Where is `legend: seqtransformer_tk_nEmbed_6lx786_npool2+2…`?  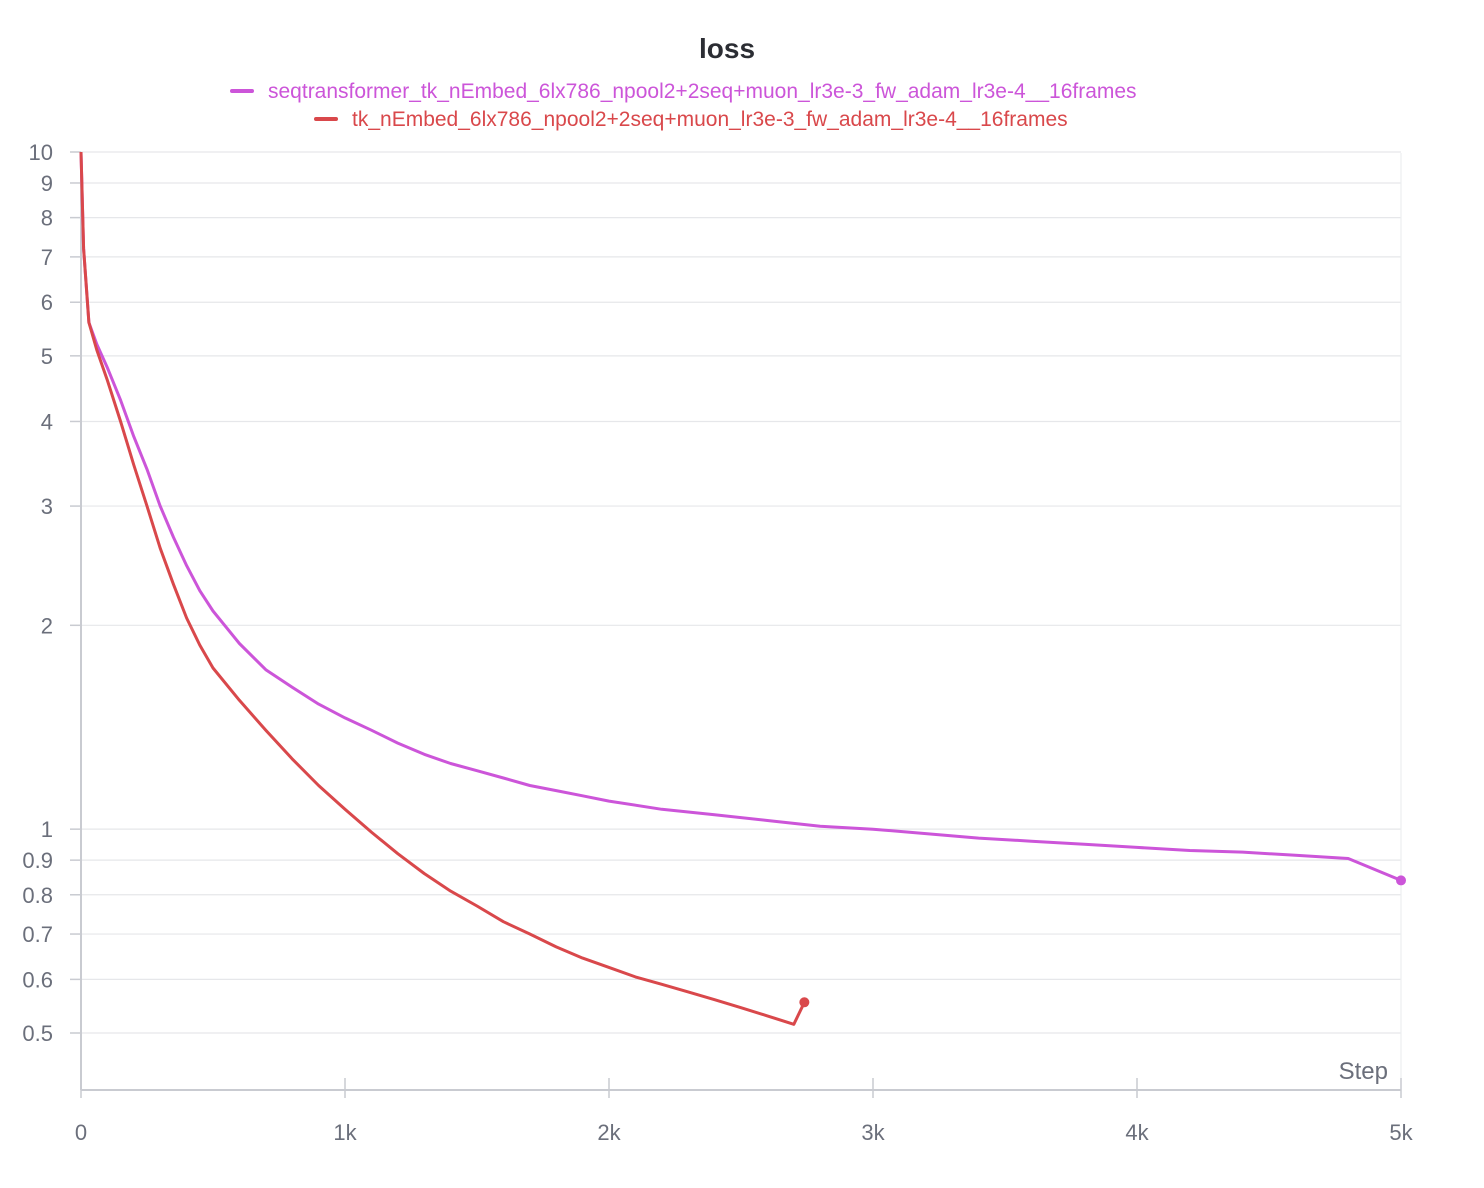 legend: seqtransformer_tk_nEmbed_6lx786_npool2+2… is located at coordinates (683, 105).